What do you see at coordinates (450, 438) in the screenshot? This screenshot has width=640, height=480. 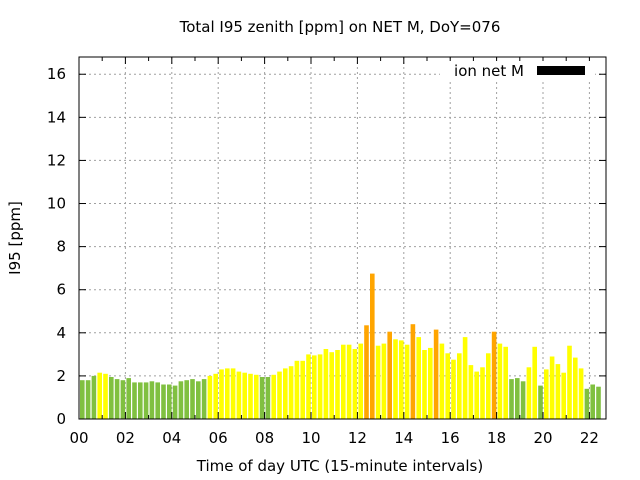 I see `x-tick-label: 16` at bounding box center [450, 438].